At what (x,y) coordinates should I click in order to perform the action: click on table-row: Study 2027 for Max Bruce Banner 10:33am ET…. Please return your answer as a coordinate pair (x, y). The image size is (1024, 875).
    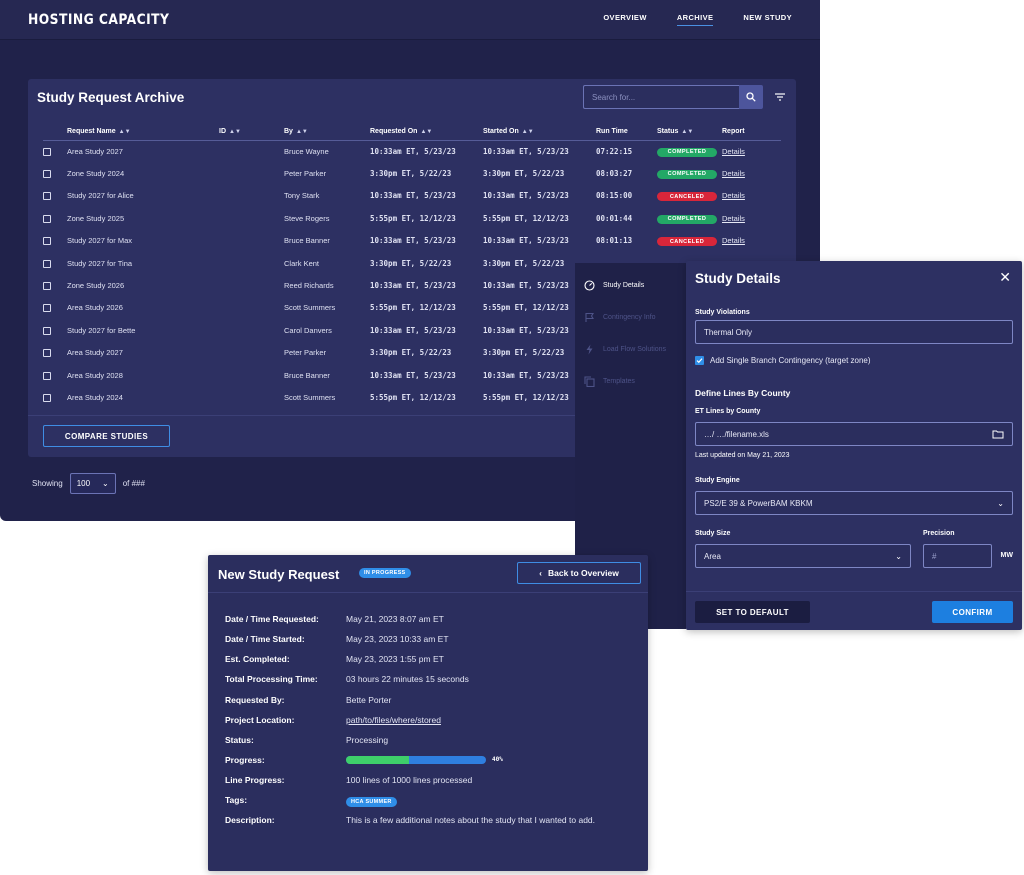
    Looking at the image, I should click on (412, 241).